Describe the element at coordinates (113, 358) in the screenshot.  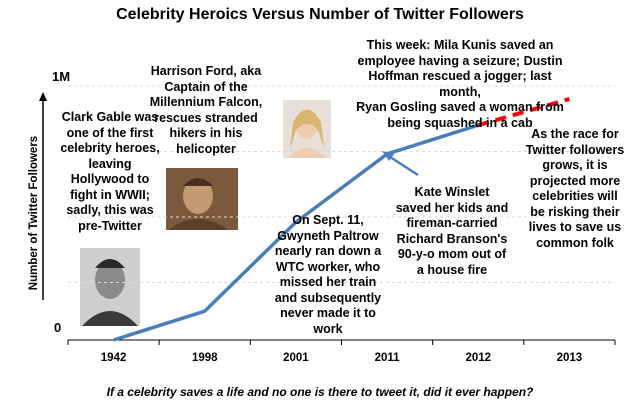
I see `x-tick-label: 1942` at that location.